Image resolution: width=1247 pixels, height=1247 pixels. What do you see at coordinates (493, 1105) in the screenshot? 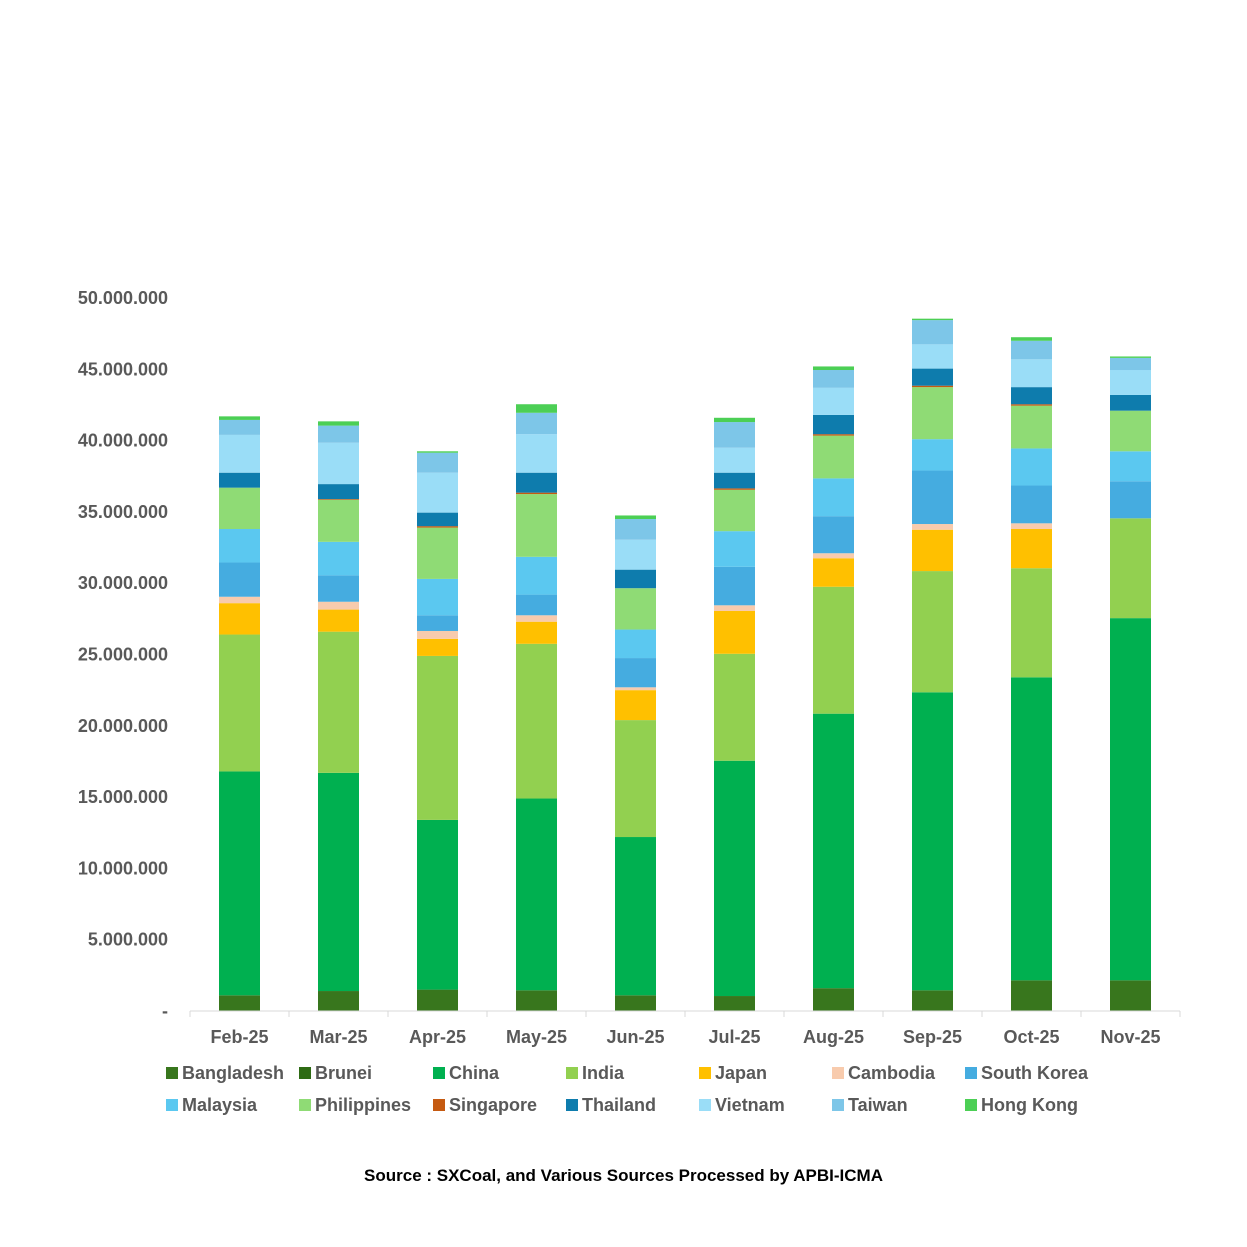
I see `legend-label: Singapore` at bounding box center [493, 1105].